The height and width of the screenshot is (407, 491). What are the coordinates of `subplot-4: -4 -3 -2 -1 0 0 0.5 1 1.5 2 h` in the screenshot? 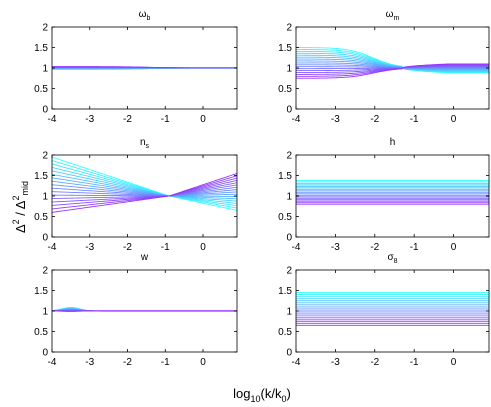 It's located at (384, 195).